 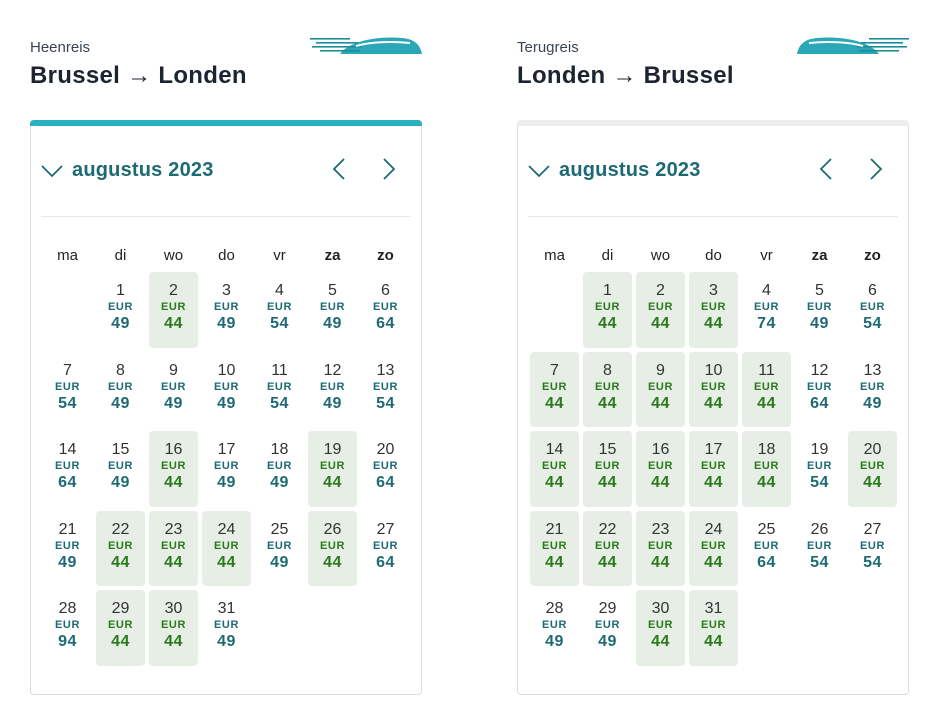 I want to click on day-cell: 12 EUR 49, so click(x=332, y=392).